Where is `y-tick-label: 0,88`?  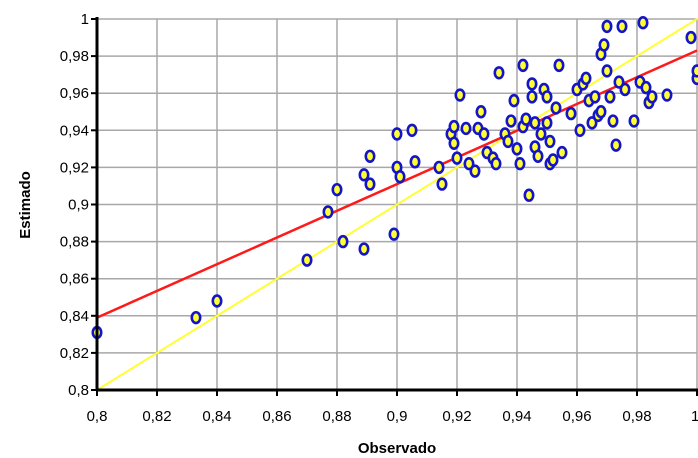
y-tick-label: 0,88 is located at coordinates (74, 242).